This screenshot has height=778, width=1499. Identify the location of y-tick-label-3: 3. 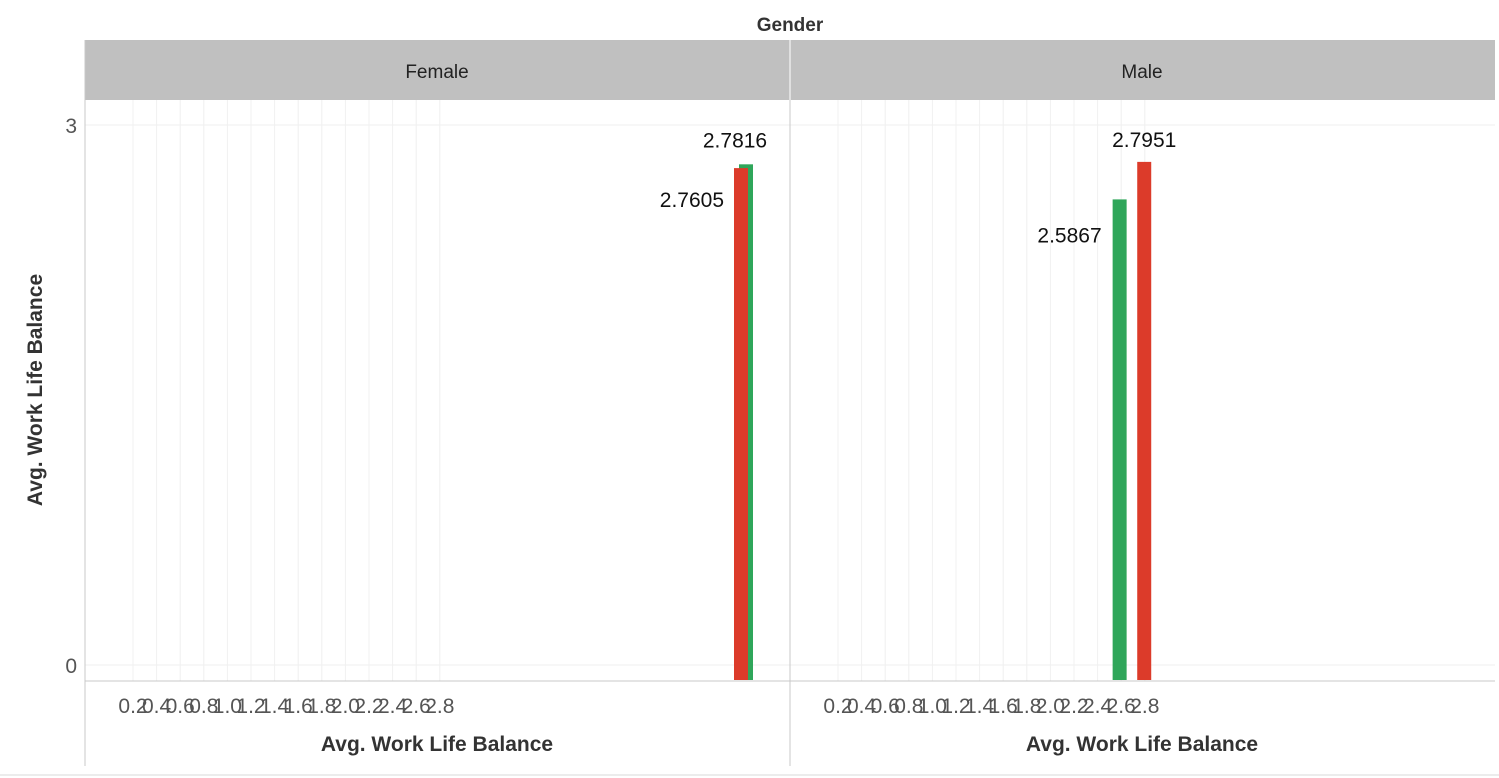
(71, 126).